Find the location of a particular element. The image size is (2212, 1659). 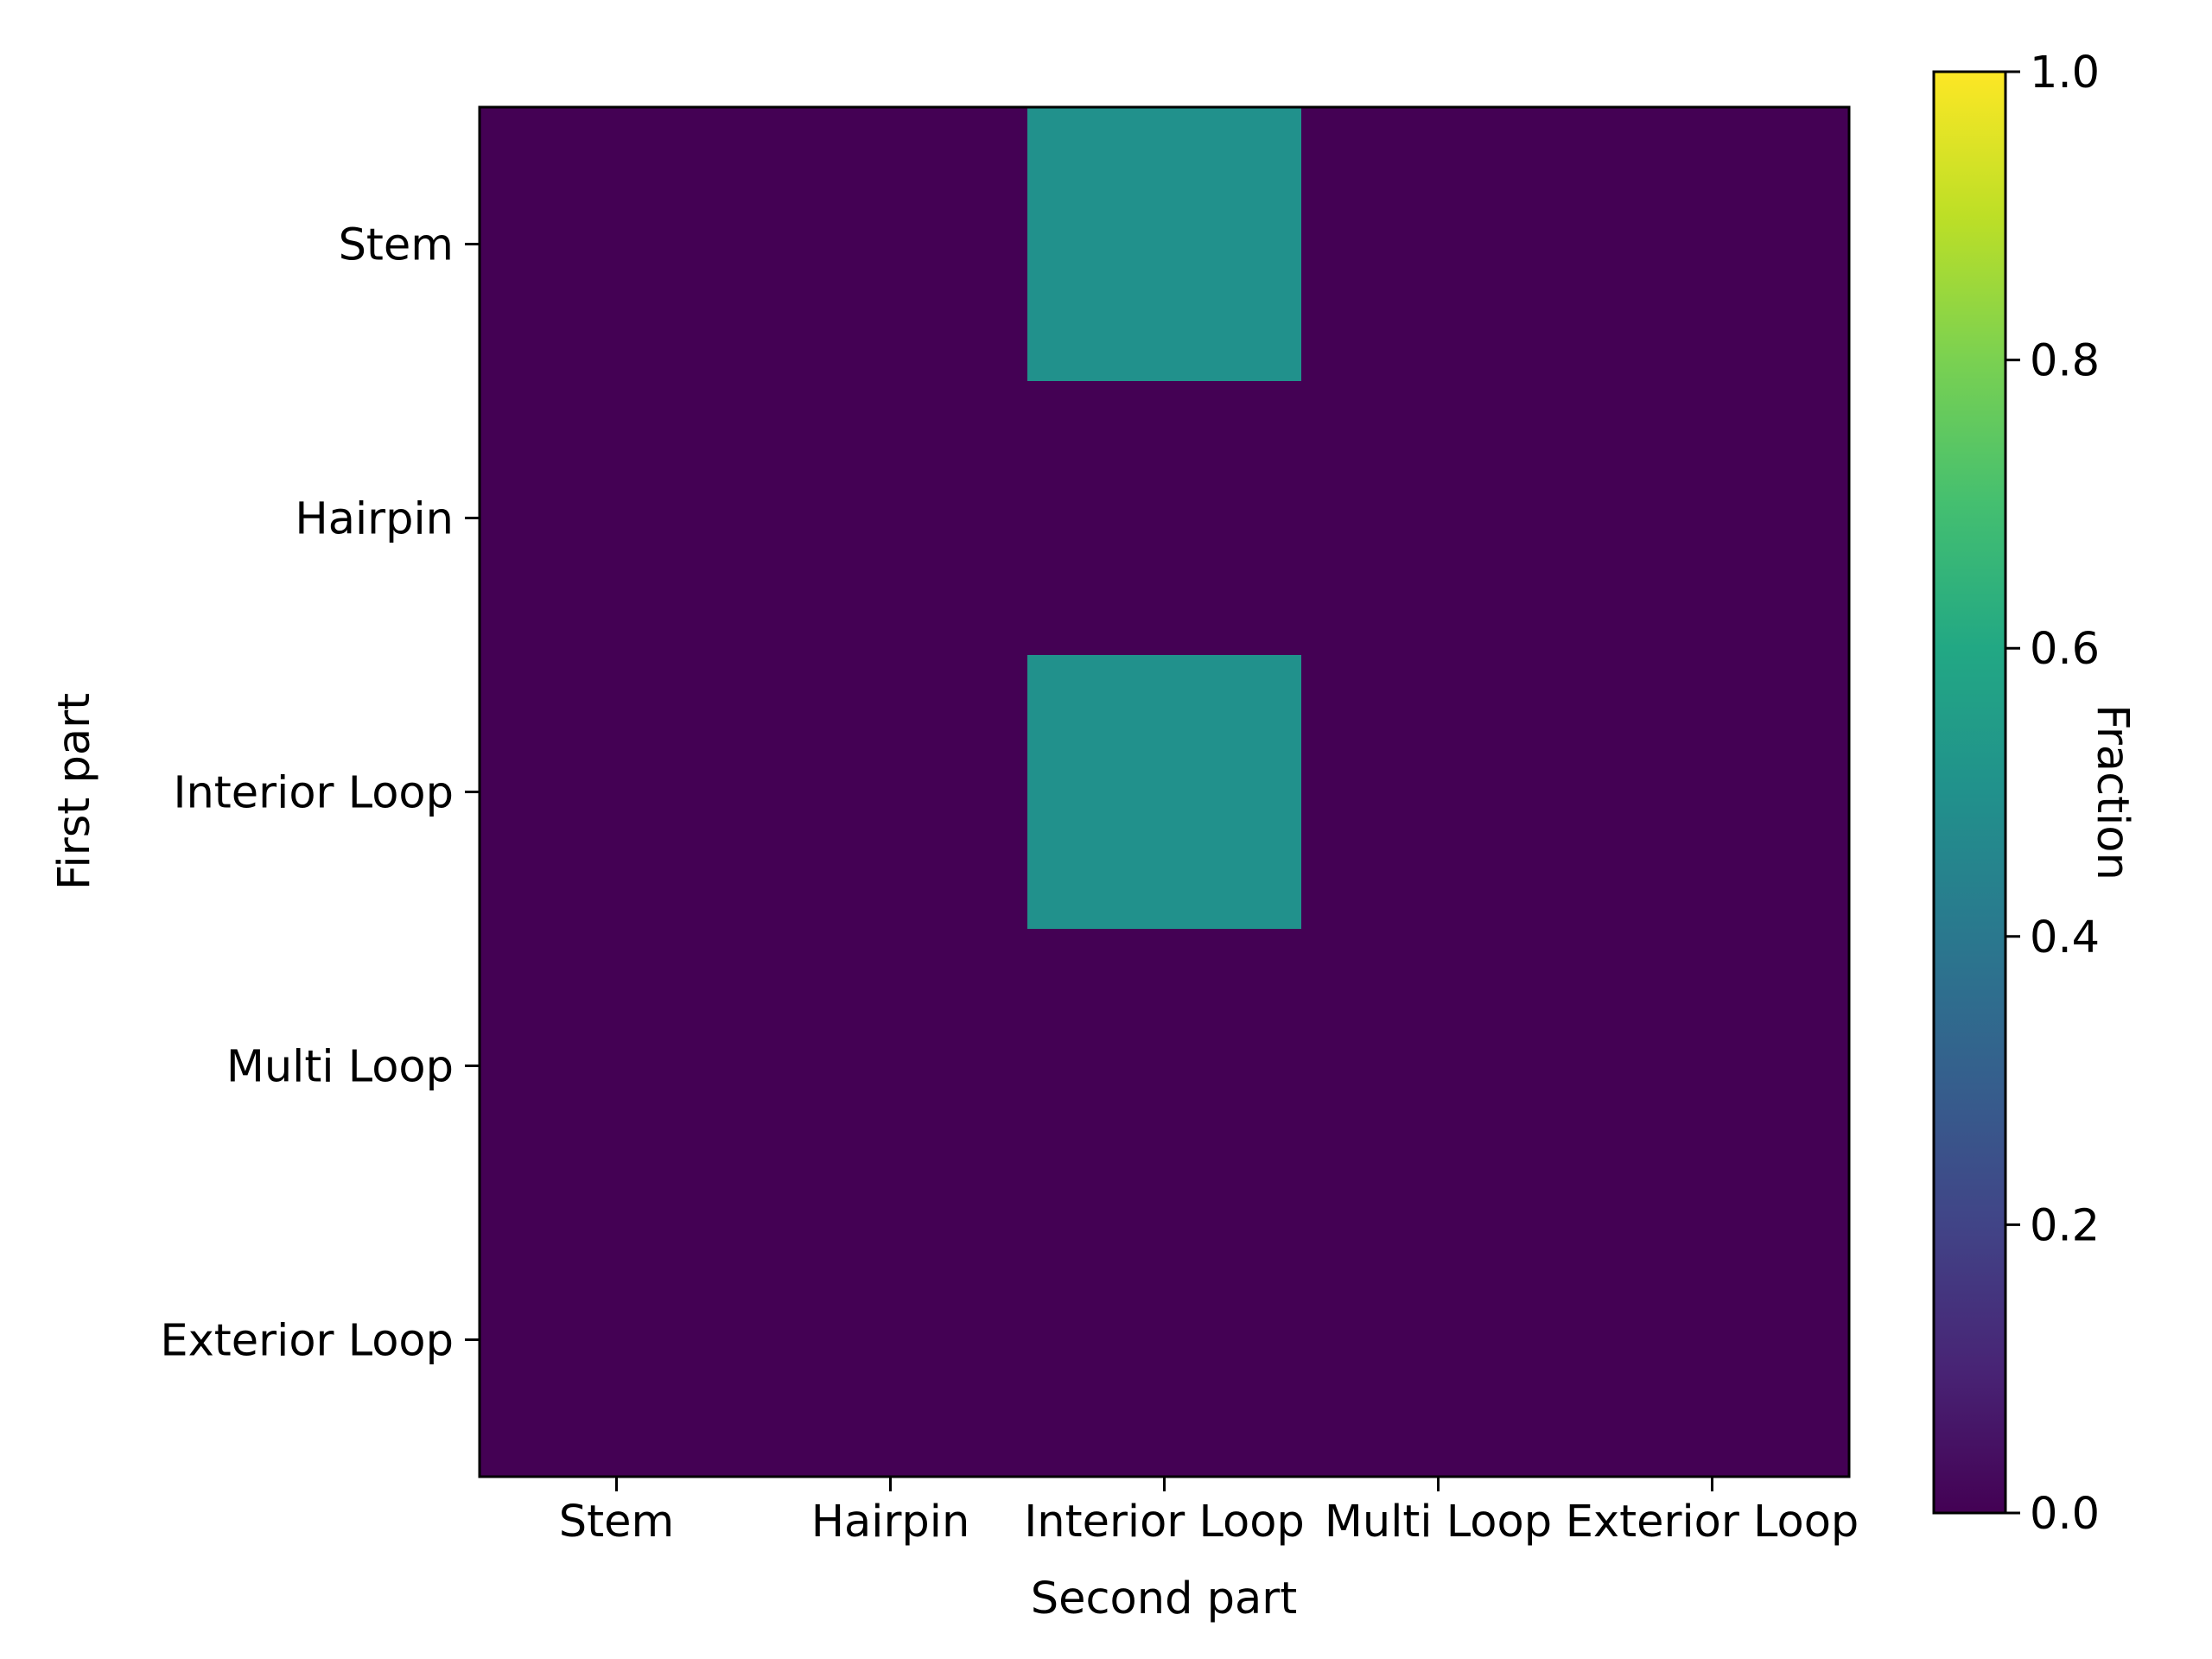

y-tick-label: Exterior Loop is located at coordinates (307, 1341).